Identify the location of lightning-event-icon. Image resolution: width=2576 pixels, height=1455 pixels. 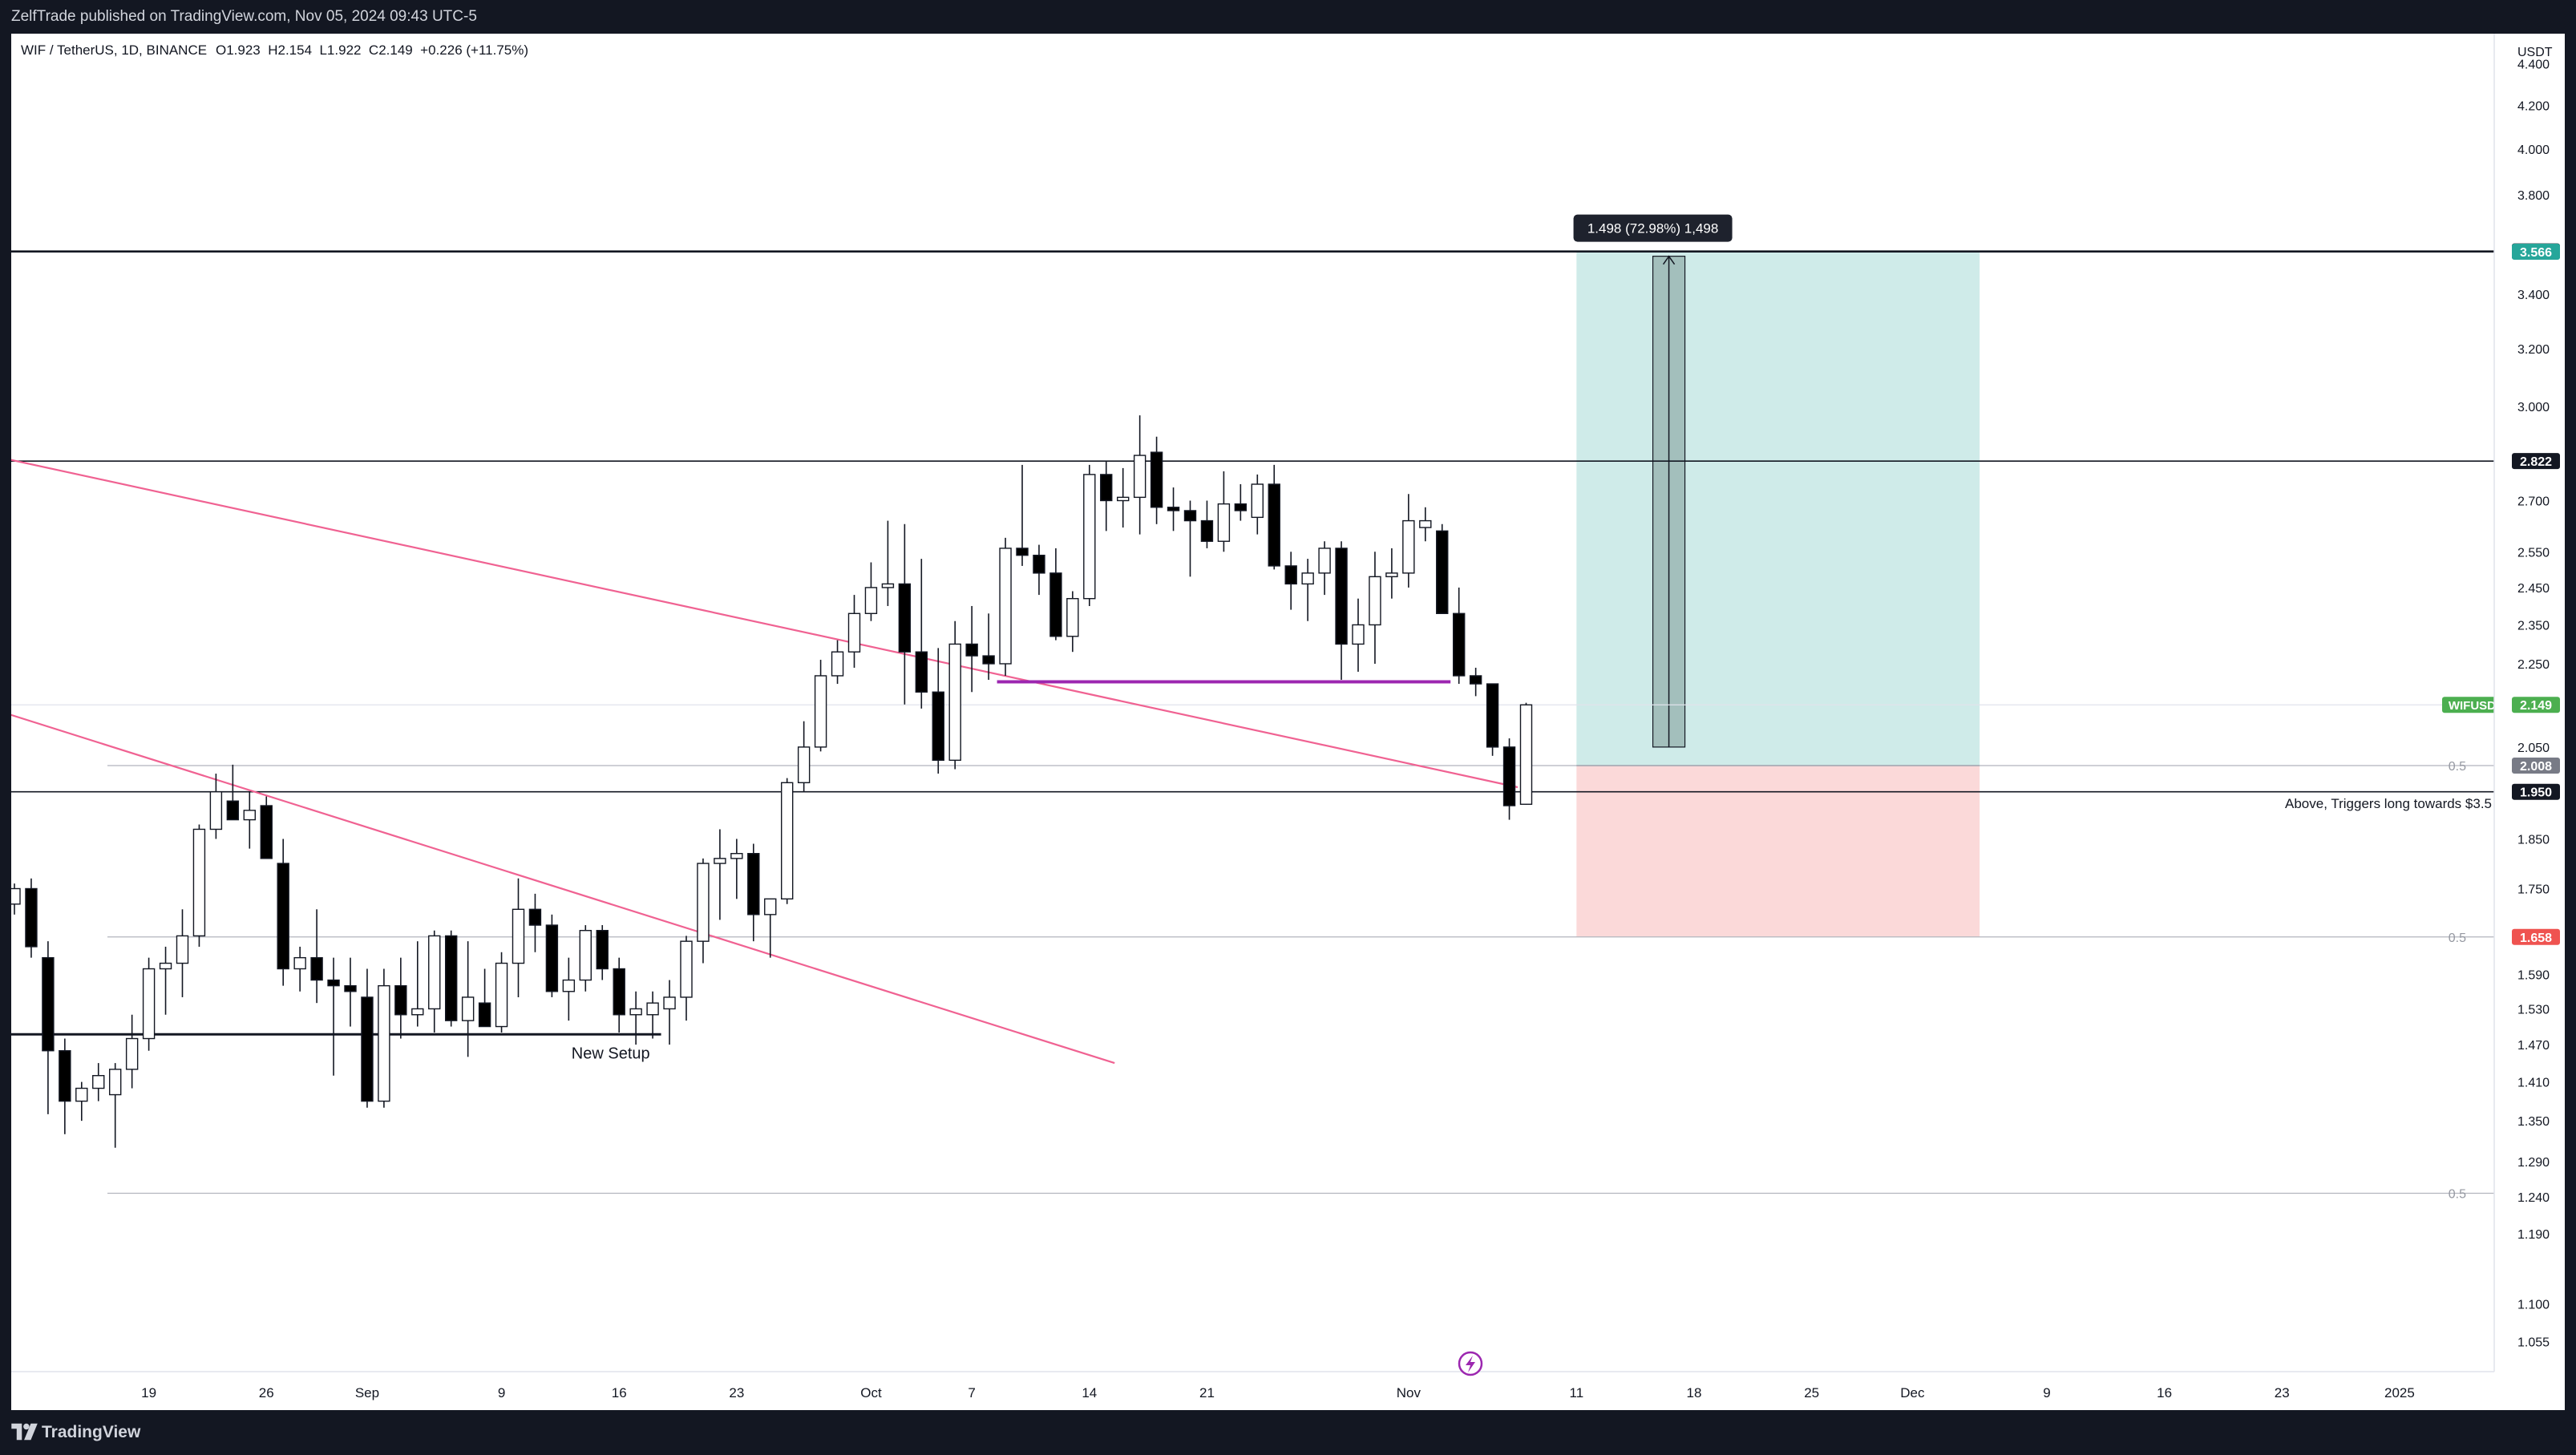
(1470, 1363).